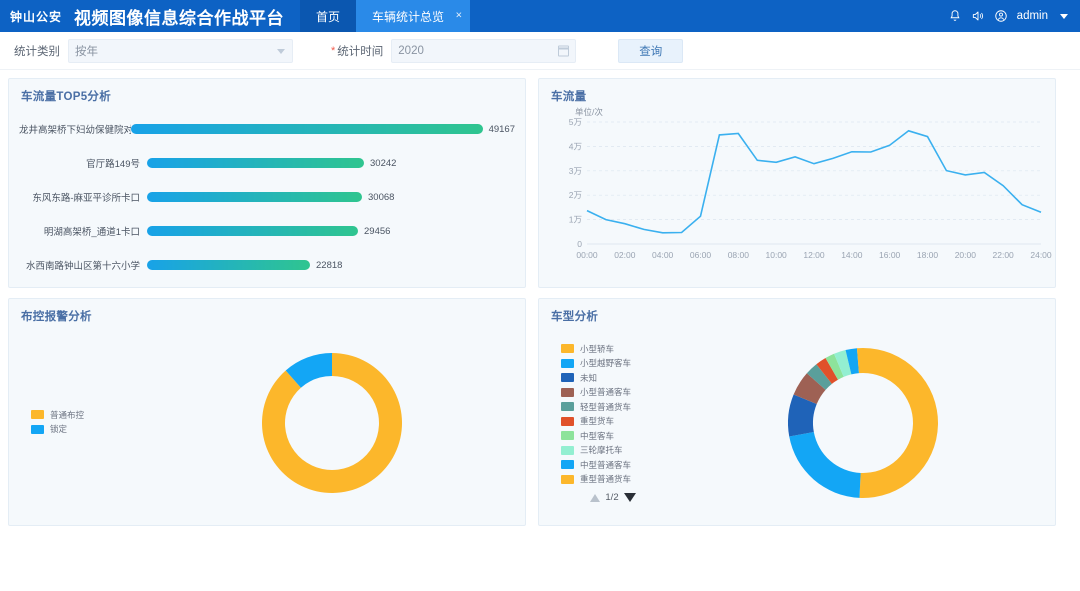 The width and height of the screenshot is (1080, 591). Describe the element at coordinates (616, 349) in the screenshot. I see `legend-item: 小型轿车` at that location.